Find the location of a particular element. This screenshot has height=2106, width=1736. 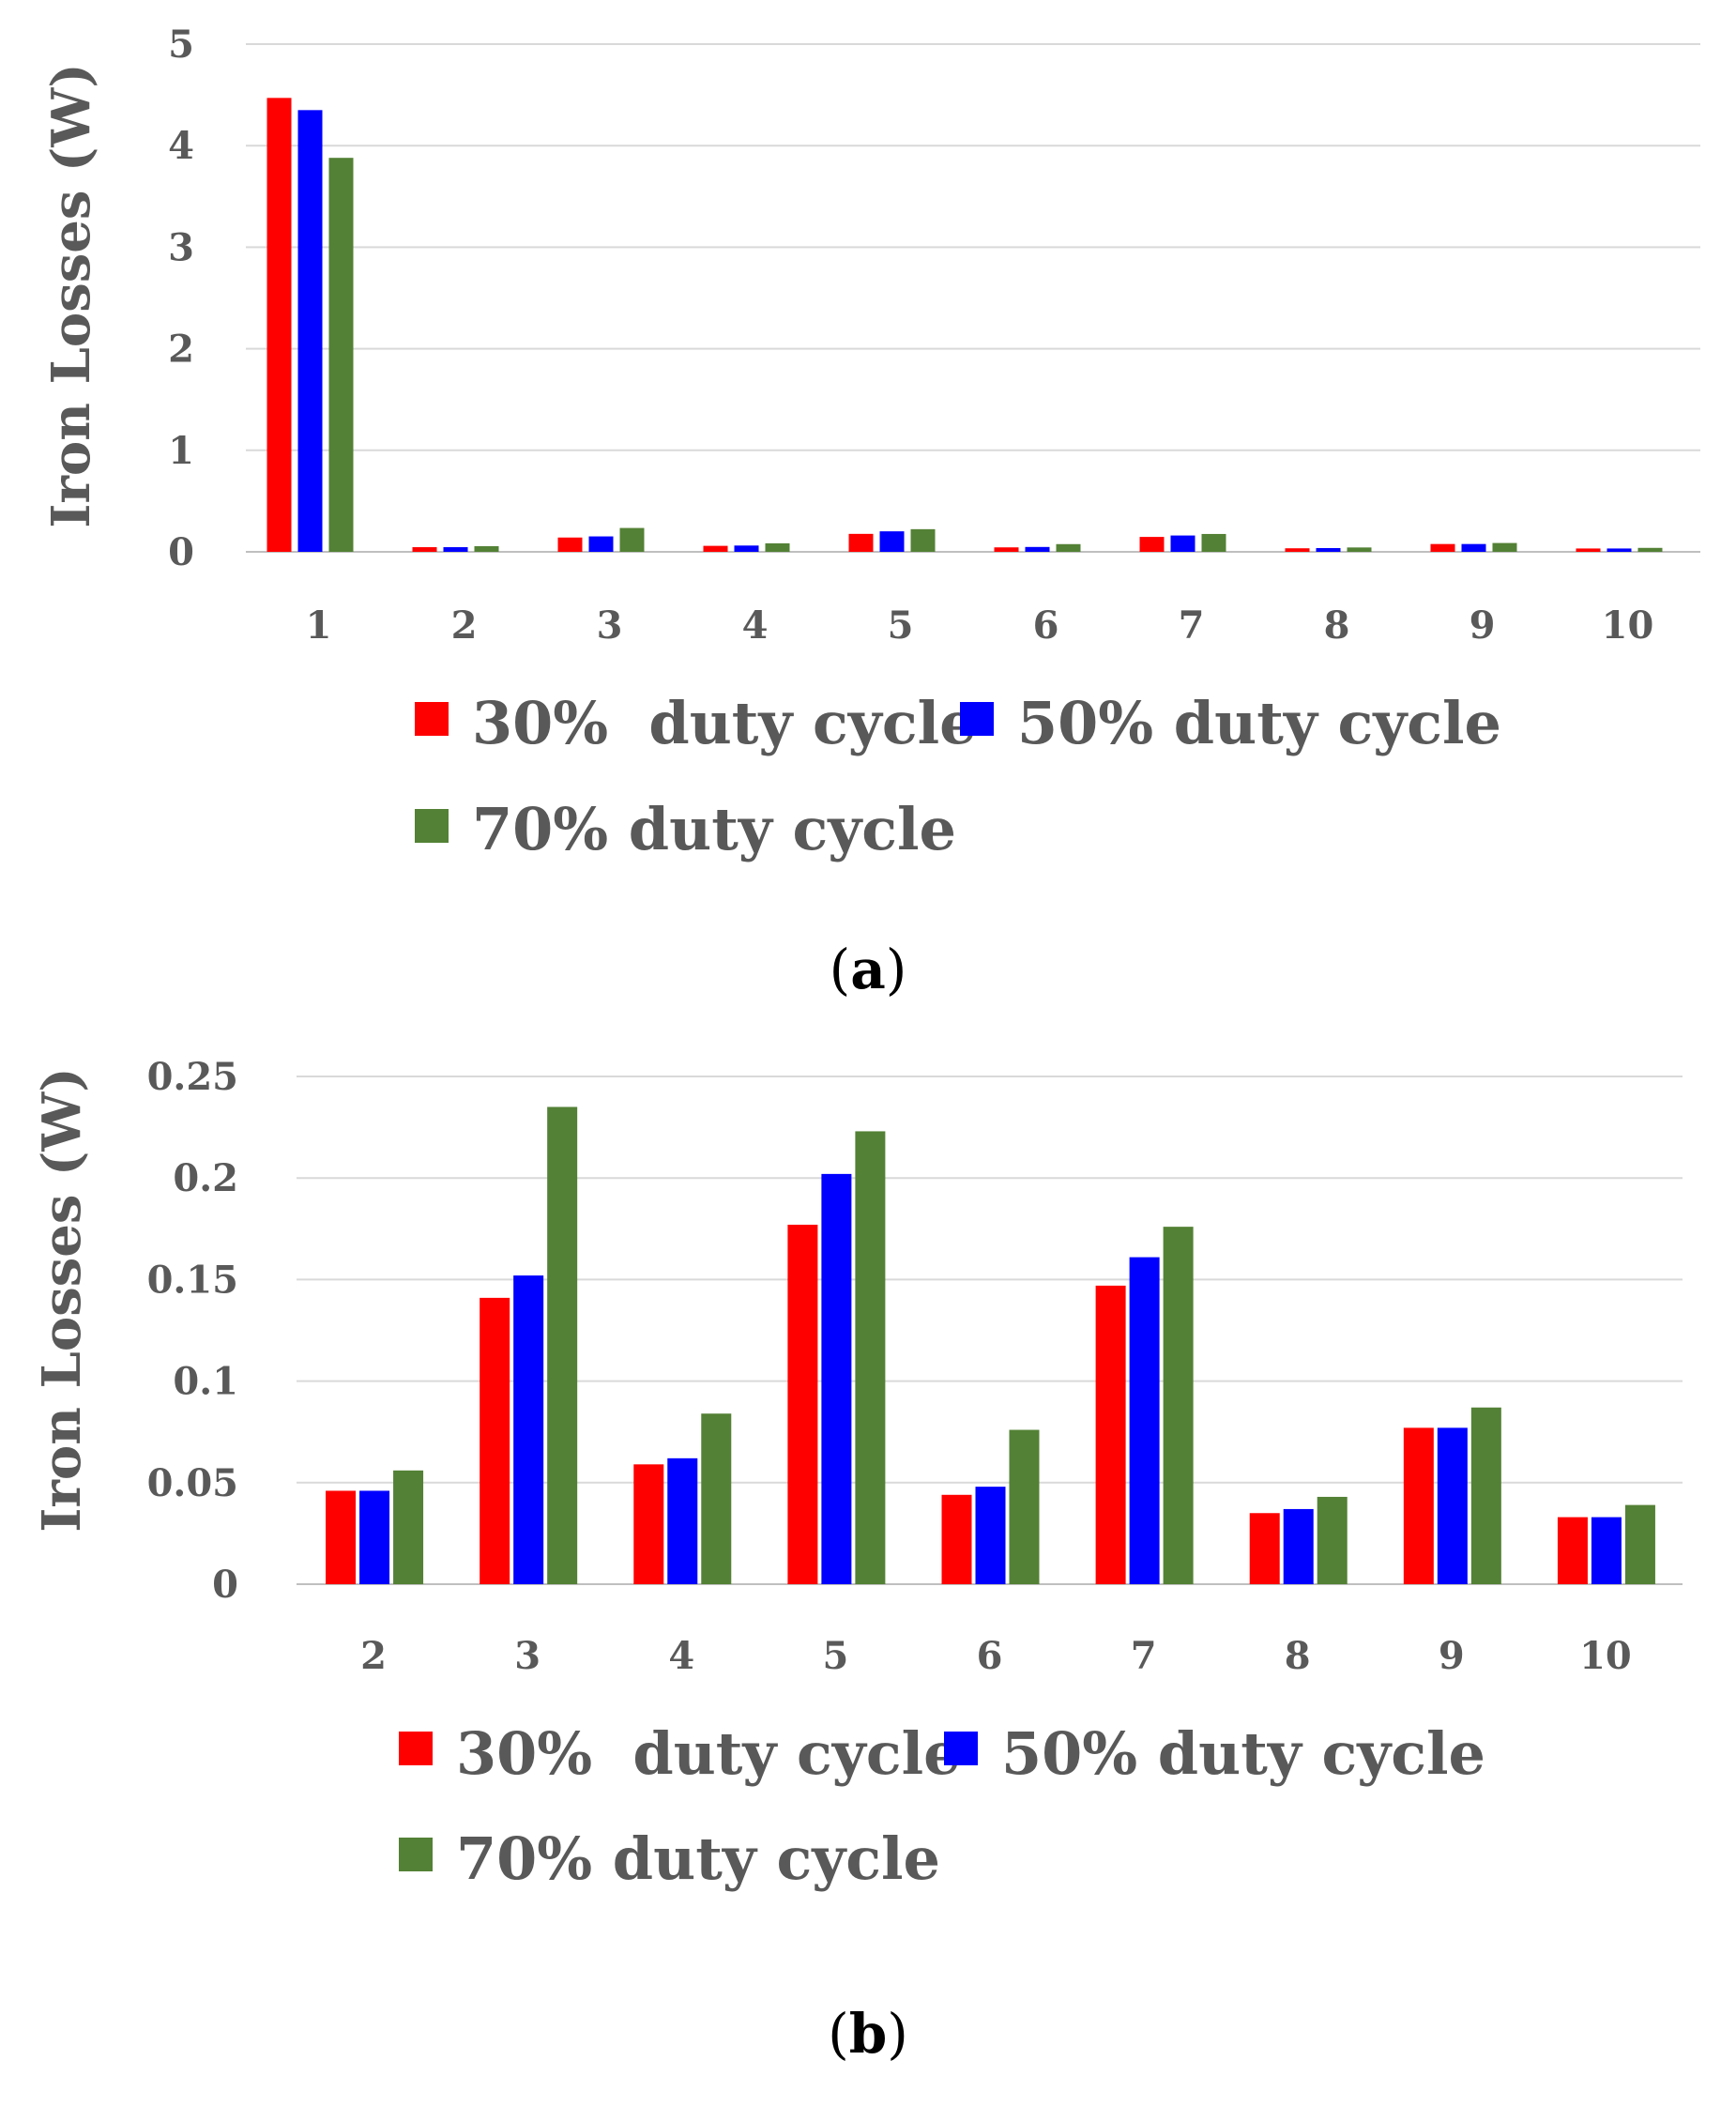

legend-item-30-b: 30% duty cycle is located at coordinates (680, 1753).